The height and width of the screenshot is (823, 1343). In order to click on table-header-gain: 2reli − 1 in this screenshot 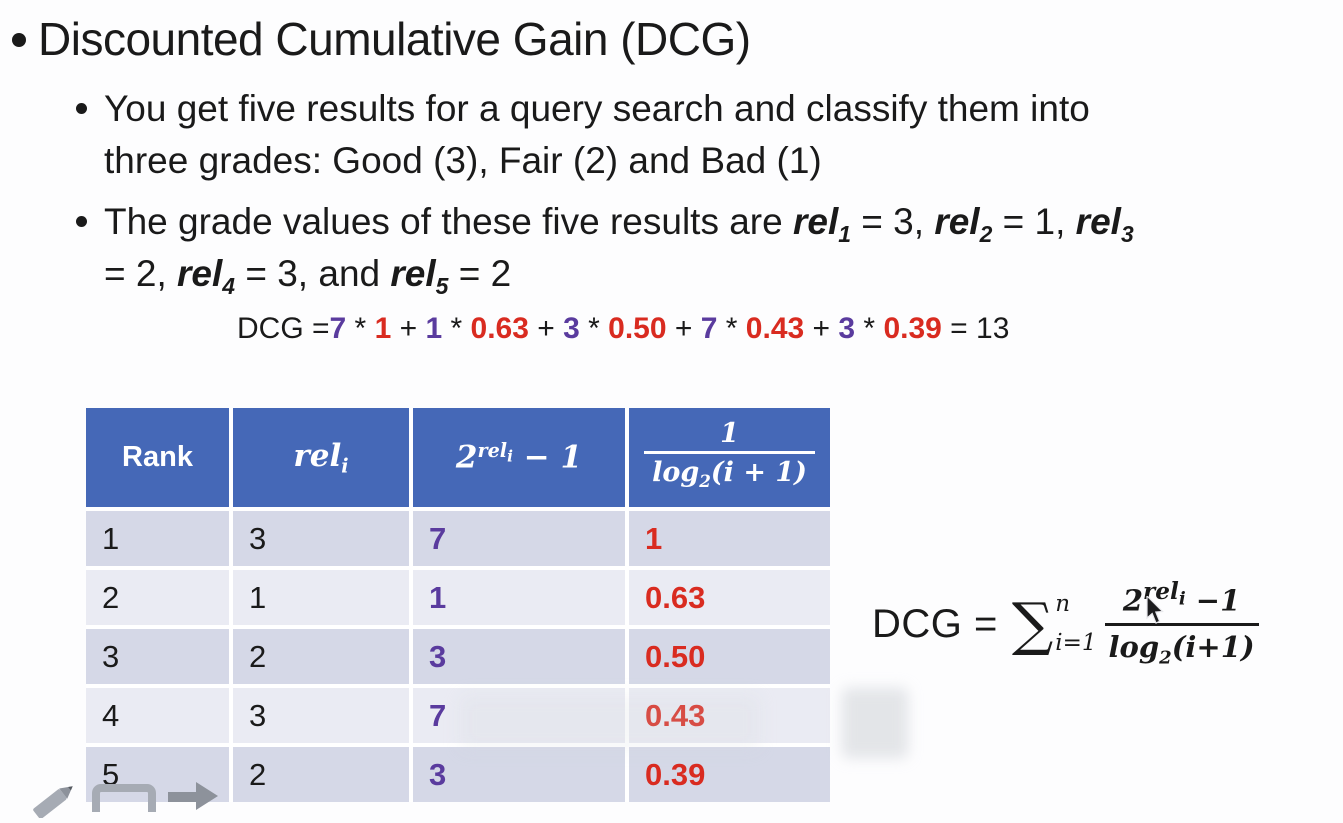, I will do `click(519, 457)`.